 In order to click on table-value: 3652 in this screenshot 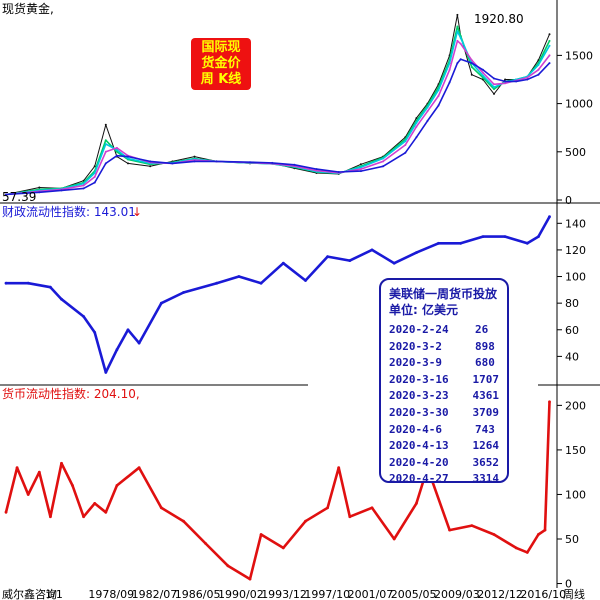, I will do `click(486, 462)`.